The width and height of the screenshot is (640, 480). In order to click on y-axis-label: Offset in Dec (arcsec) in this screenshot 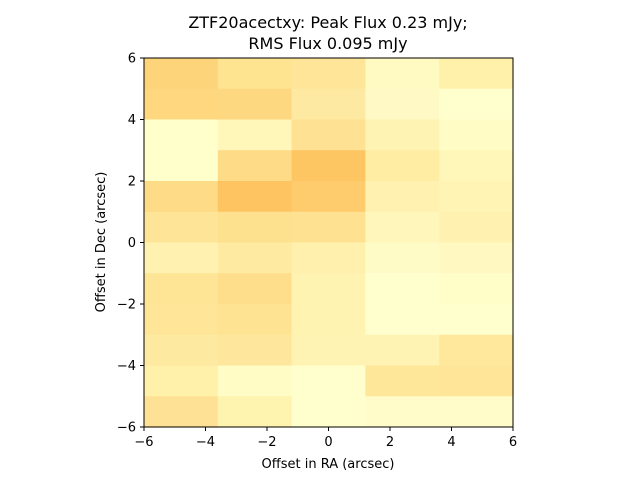, I will do `click(101, 242)`.